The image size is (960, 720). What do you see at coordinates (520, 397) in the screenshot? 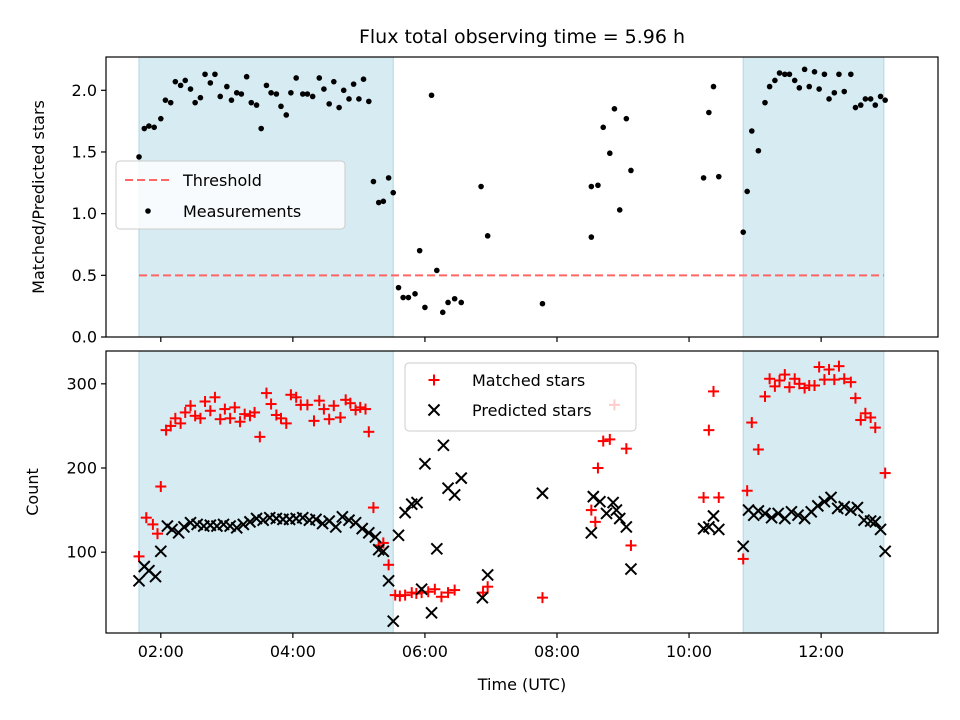
I see `bottom-legend: Matched stars Predicted stars` at bounding box center [520, 397].